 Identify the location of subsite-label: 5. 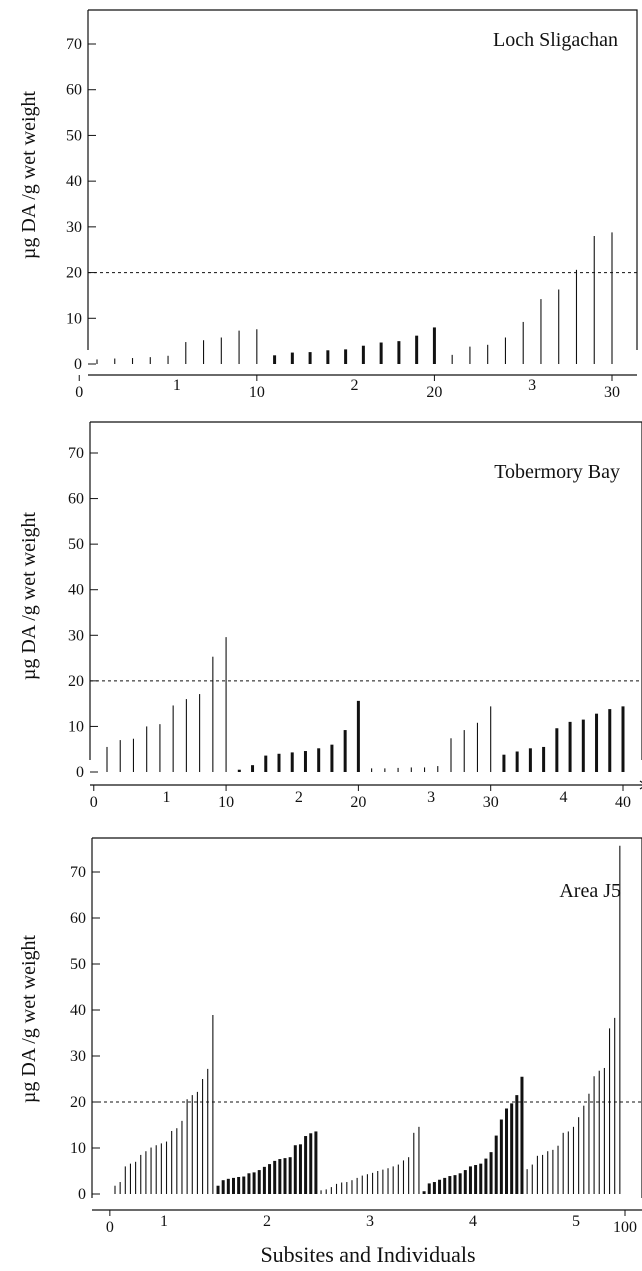
(576, 1221).